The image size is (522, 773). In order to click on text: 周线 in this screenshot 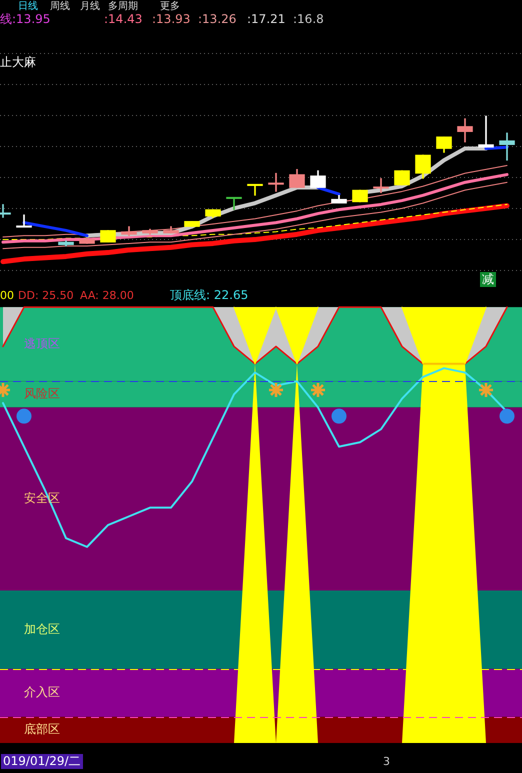, I will do `click(60, 6)`.